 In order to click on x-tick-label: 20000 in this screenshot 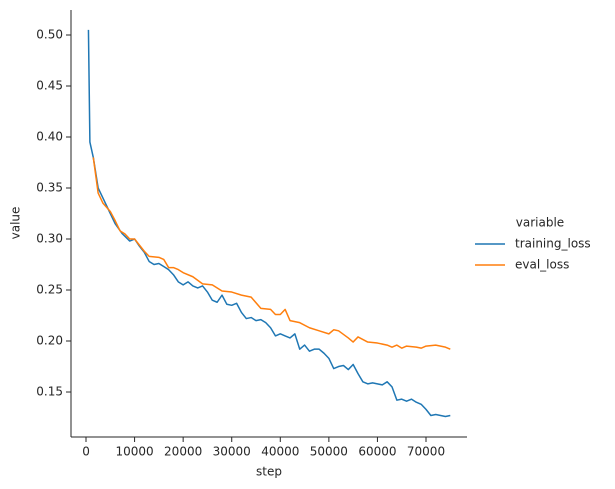, I will do `click(183, 452)`.